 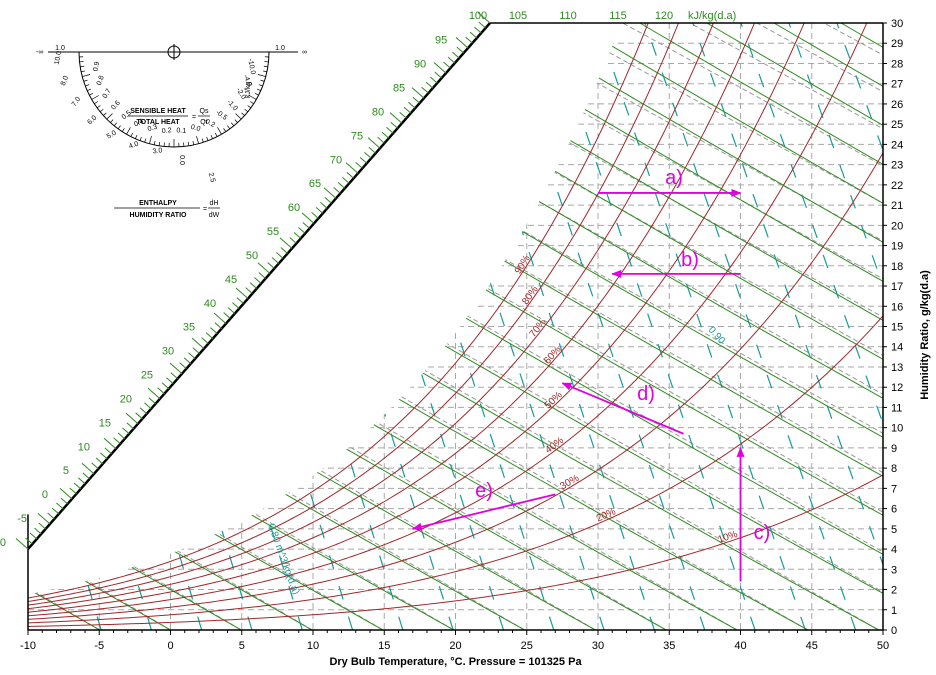 I want to click on y-tick-label: 5, so click(x=894, y=530).